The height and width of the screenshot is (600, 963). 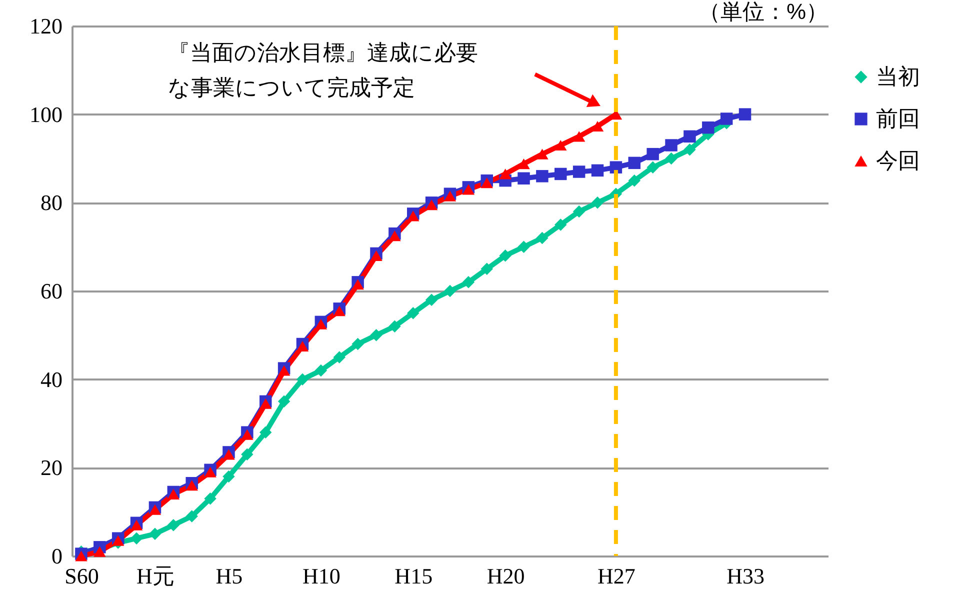 I want to click on x-tick-label: H10, so click(x=321, y=576).